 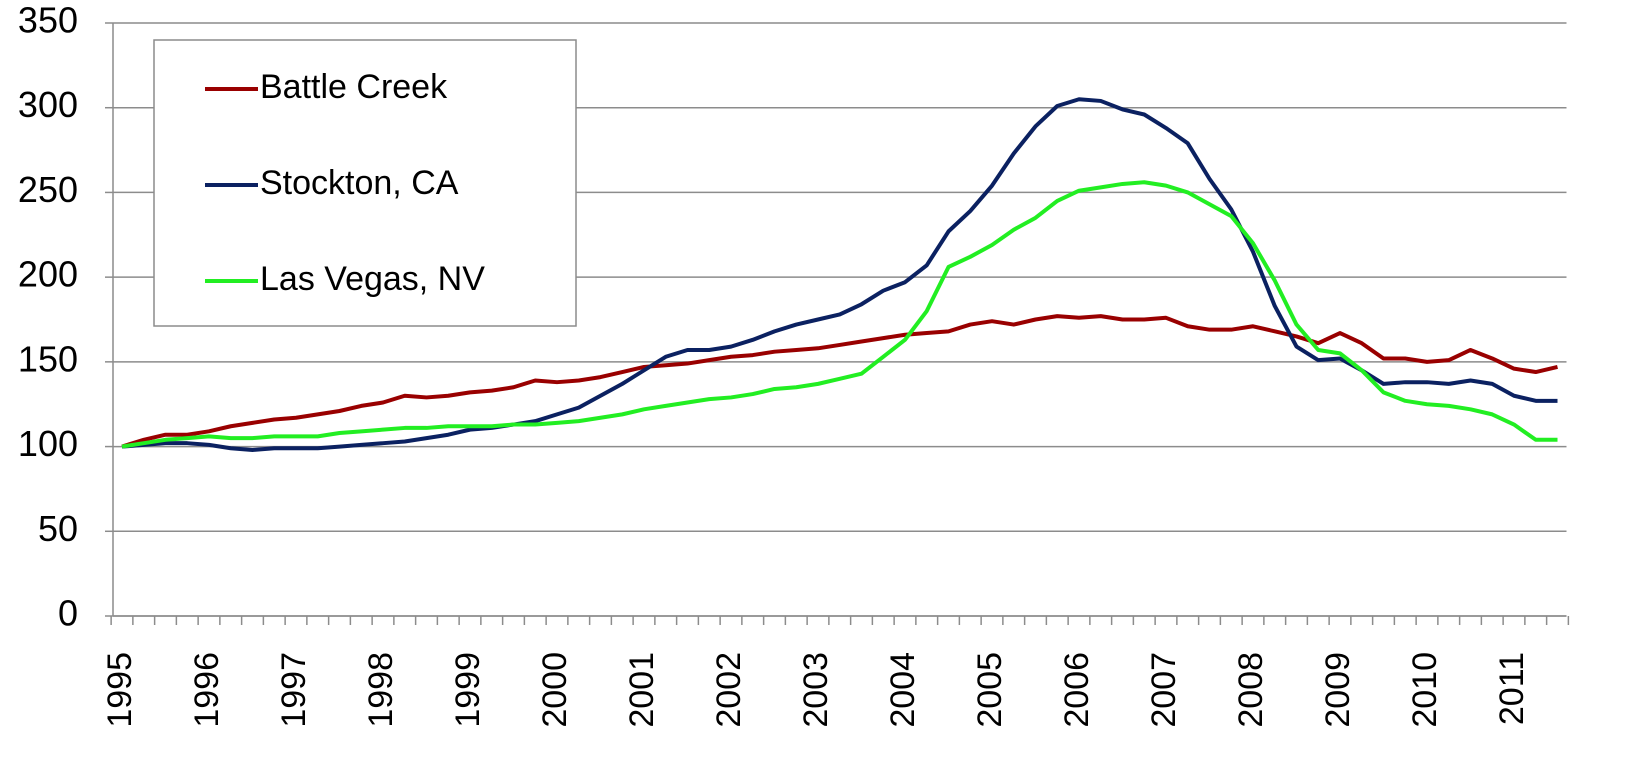 I want to click on x-tick-label: 1996, so click(x=207, y=690).